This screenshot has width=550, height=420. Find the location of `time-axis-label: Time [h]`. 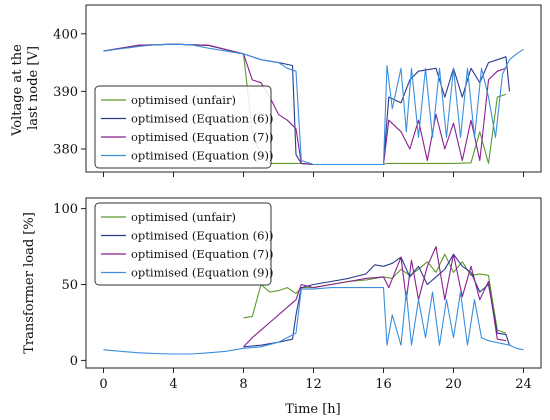

time-axis-label: Time [h] is located at coordinates (313, 409).